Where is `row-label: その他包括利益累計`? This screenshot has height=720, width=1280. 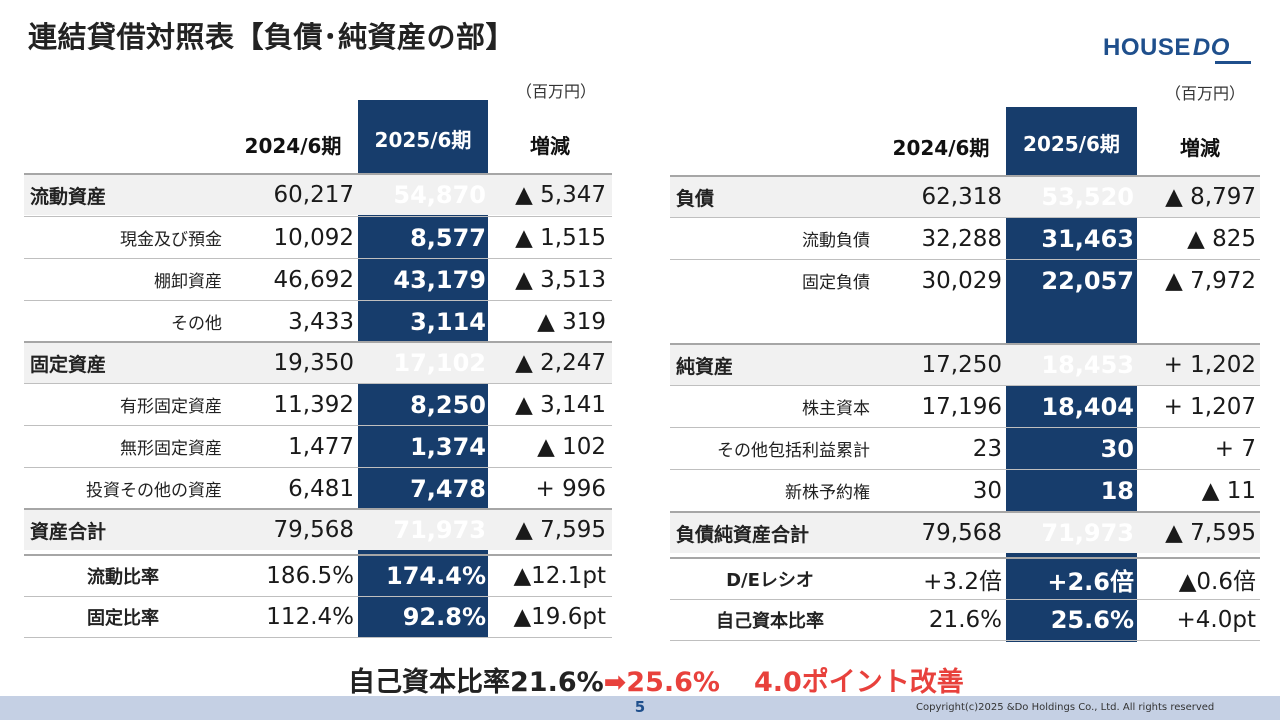 row-label: その他包括利益累計 is located at coordinates (793, 451).